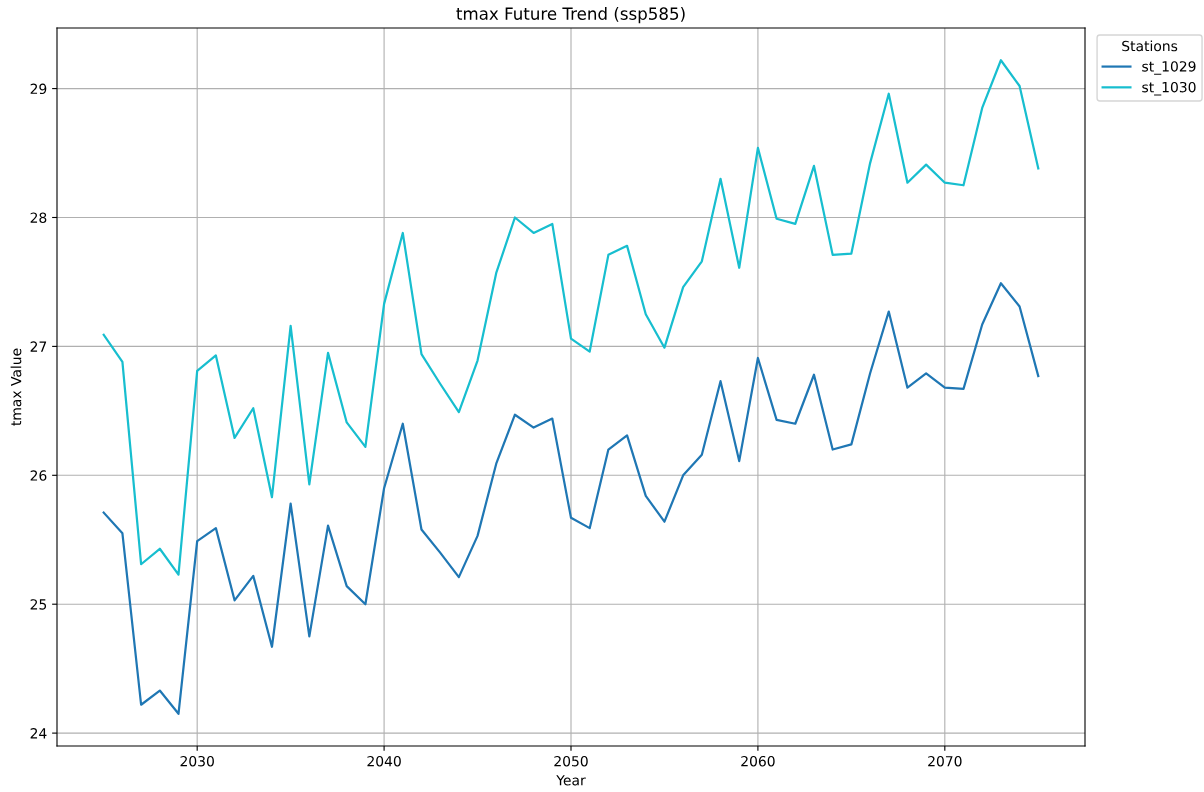 The width and height of the screenshot is (1204, 792). What do you see at coordinates (758, 761) in the screenshot?
I see `x-tick-label: 2060` at bounding box center [758, 761].